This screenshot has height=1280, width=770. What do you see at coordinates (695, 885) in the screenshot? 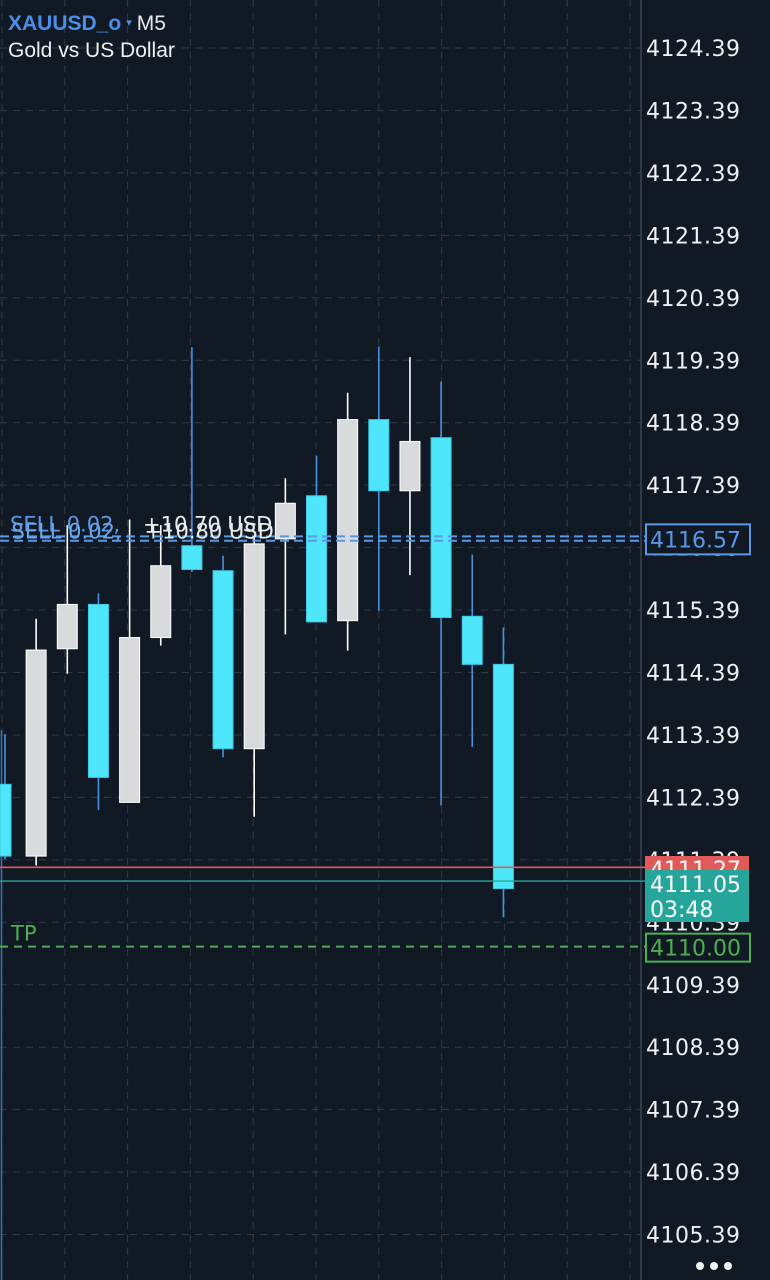
I see `ask-price-text: 4111.05` at bounding box center [695, 885].